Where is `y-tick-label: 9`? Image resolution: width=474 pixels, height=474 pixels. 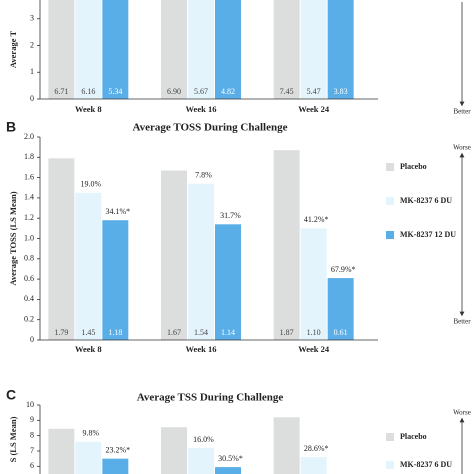 y-tick-label: 9 is located at coordinates (32, 419).